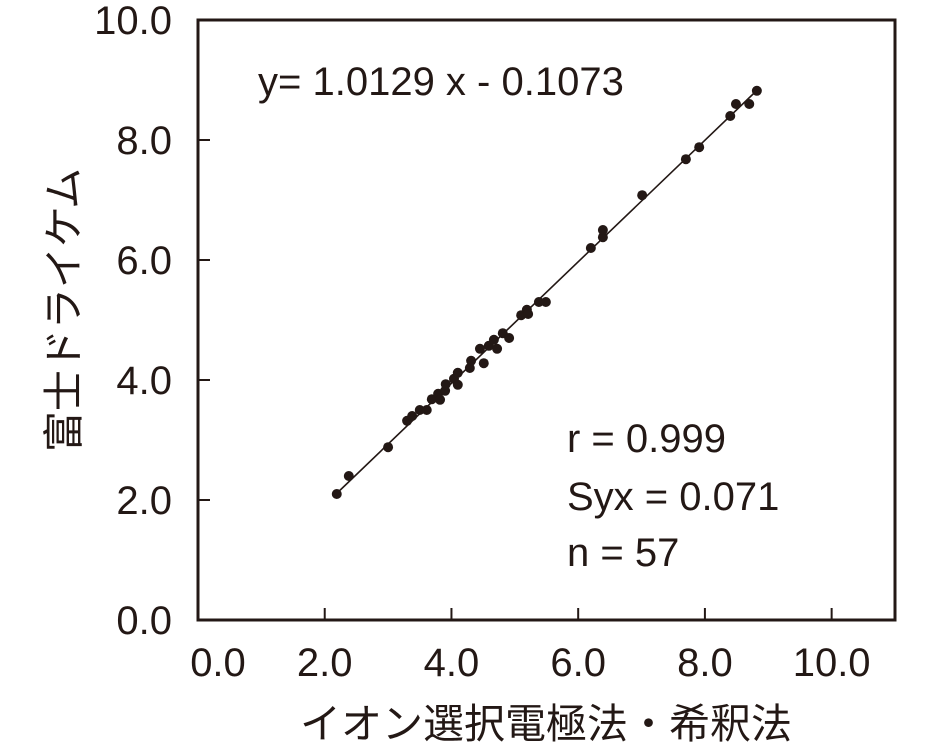 This screenshot has height=753, width=935. Describe the element at coordinates (144, 141) in the screenshot. I see `y-tick-label: 8.0` at that location.